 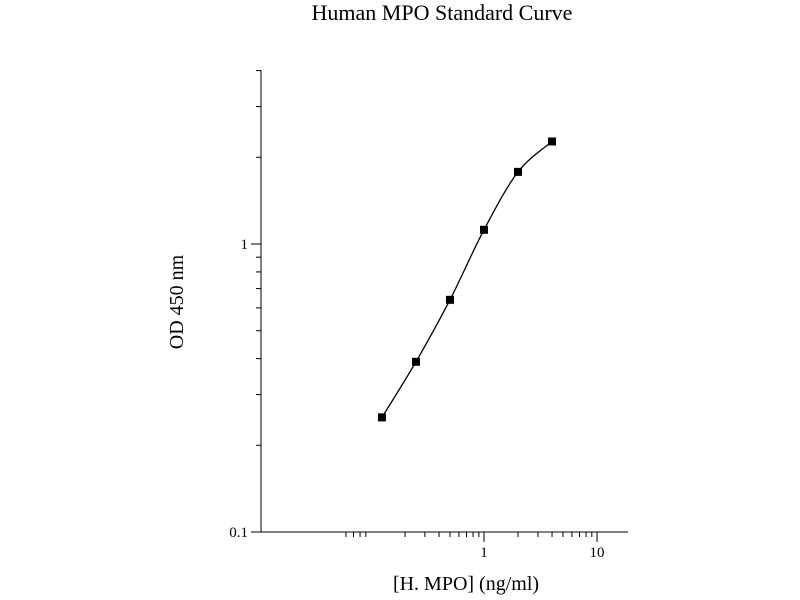 I want to click on y-axis-label: OD 450 nm, so click(x=177, y=301).